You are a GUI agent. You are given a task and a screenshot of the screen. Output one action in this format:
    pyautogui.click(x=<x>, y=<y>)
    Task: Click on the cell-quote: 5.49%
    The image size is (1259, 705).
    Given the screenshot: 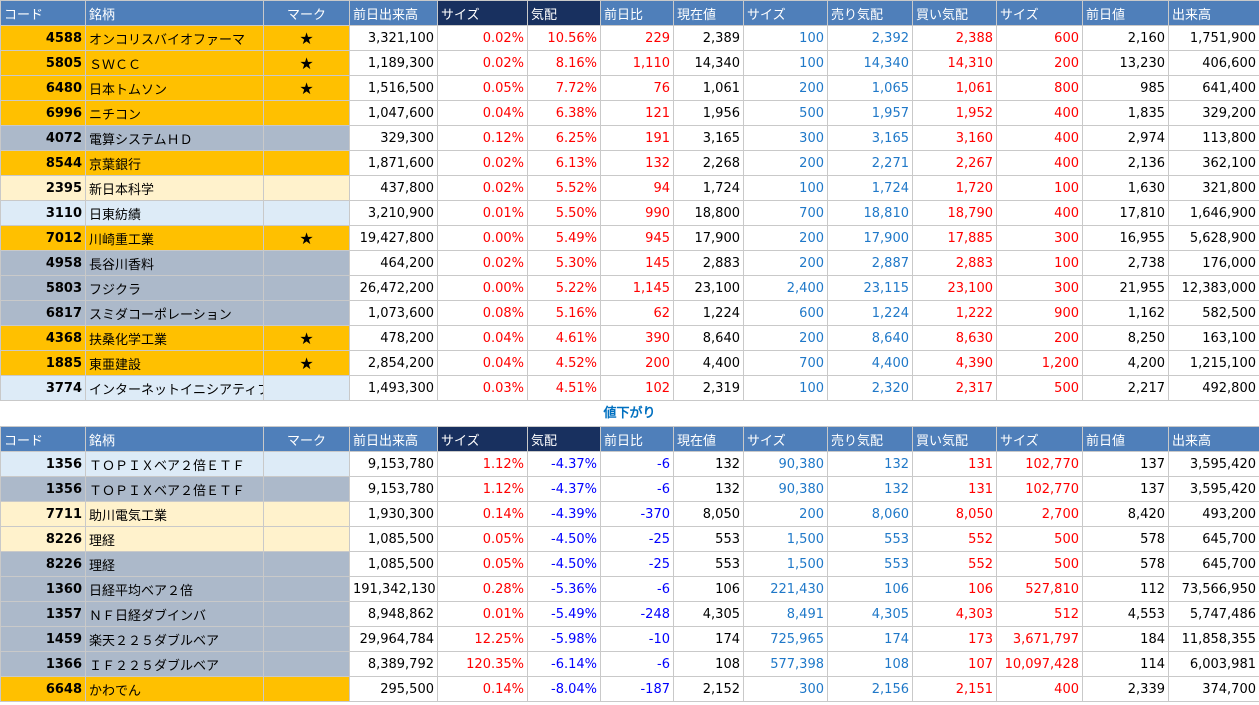 What is the action you would take?
    pyautogui.click(x=564, y=238)
    